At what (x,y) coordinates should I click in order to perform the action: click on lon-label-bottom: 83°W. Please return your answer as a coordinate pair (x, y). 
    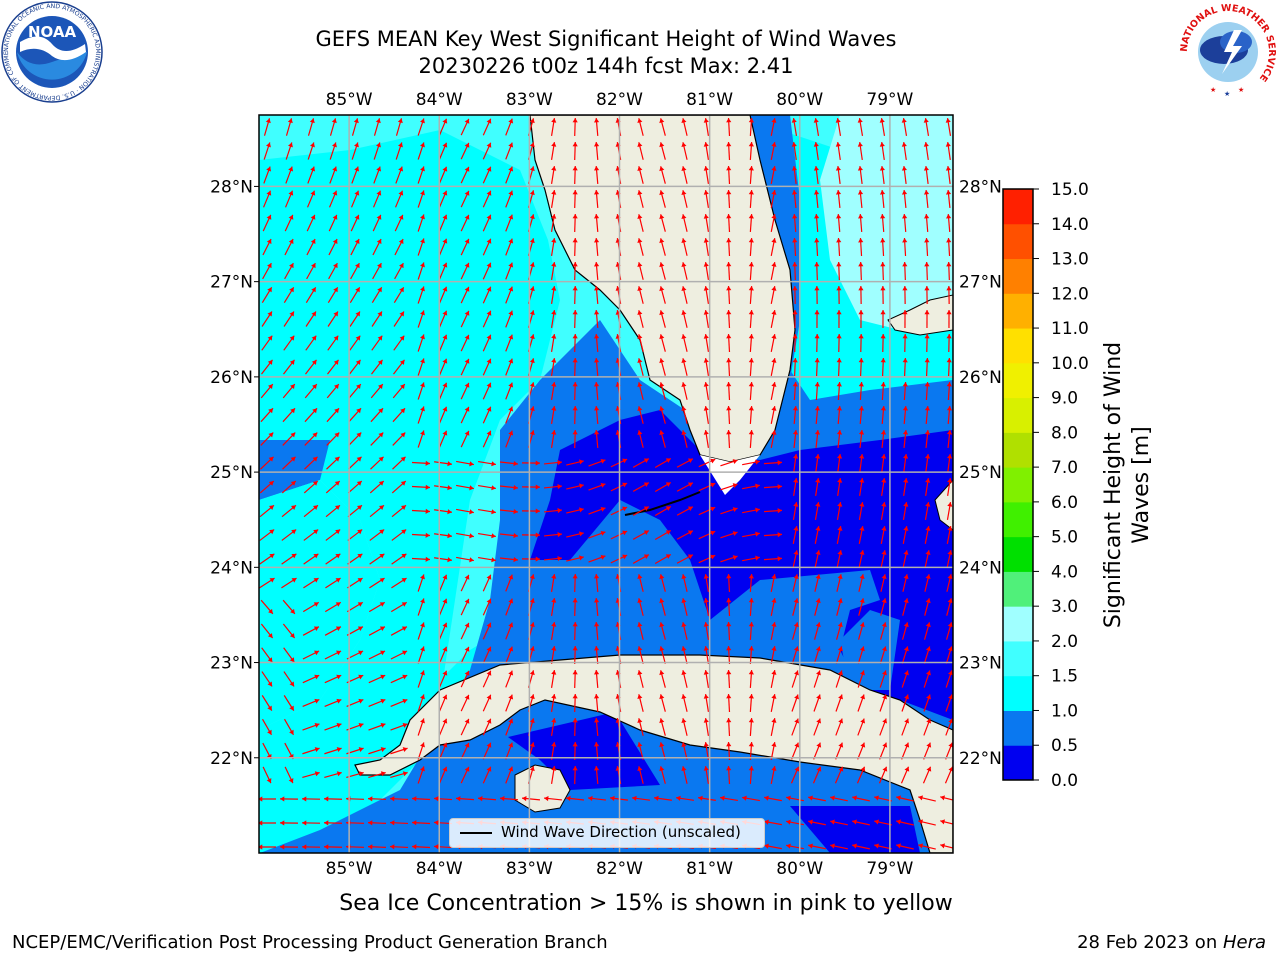
    Looking at the image, I should click on (529, 869).